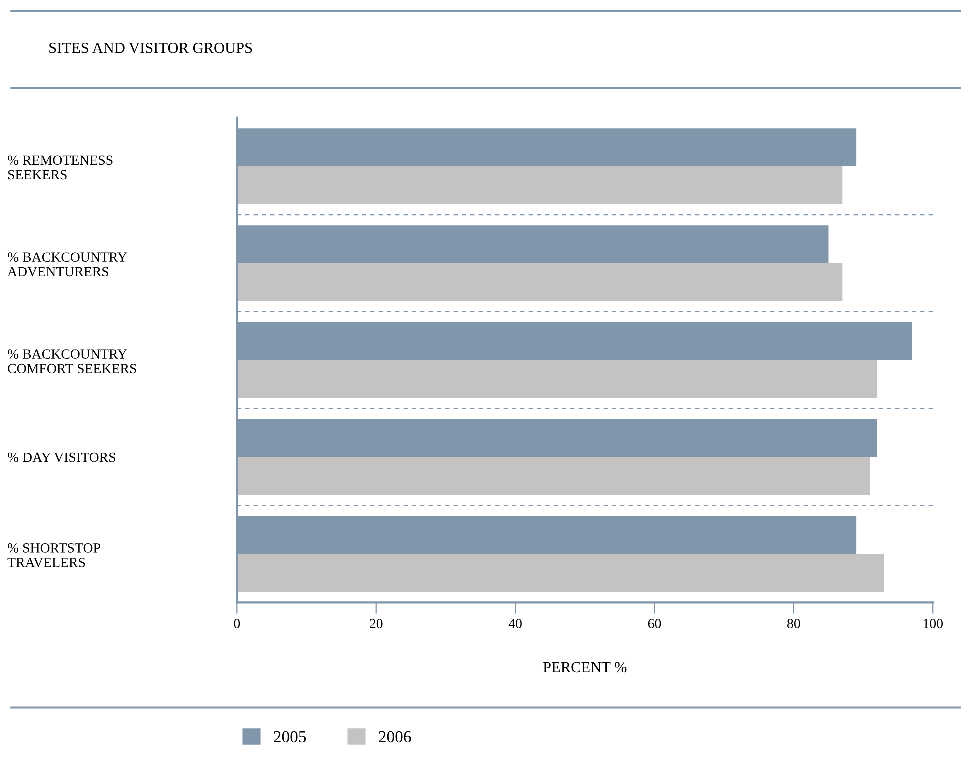  Describe the element at coordinates (60, 168) in the screenshot. I see `y-tick-label: % REMOTENESS SEEKERS` at that location.